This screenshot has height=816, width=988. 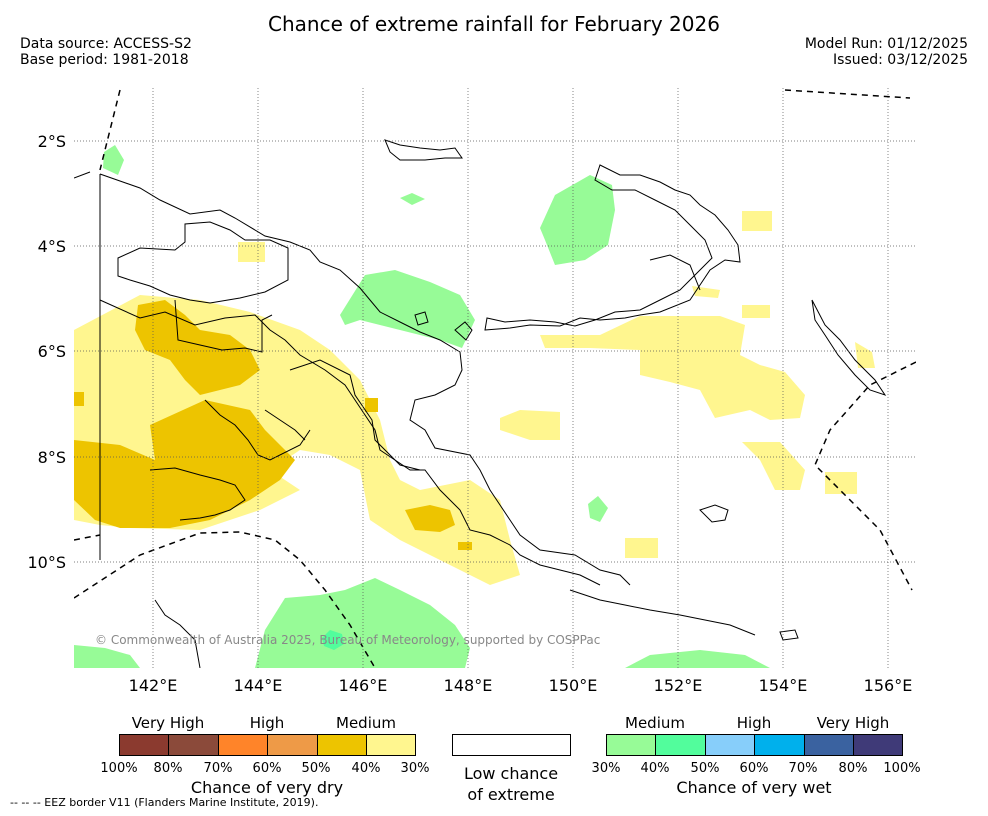 I want to click on dry-tick: 60%, so click(x=267, y=768).